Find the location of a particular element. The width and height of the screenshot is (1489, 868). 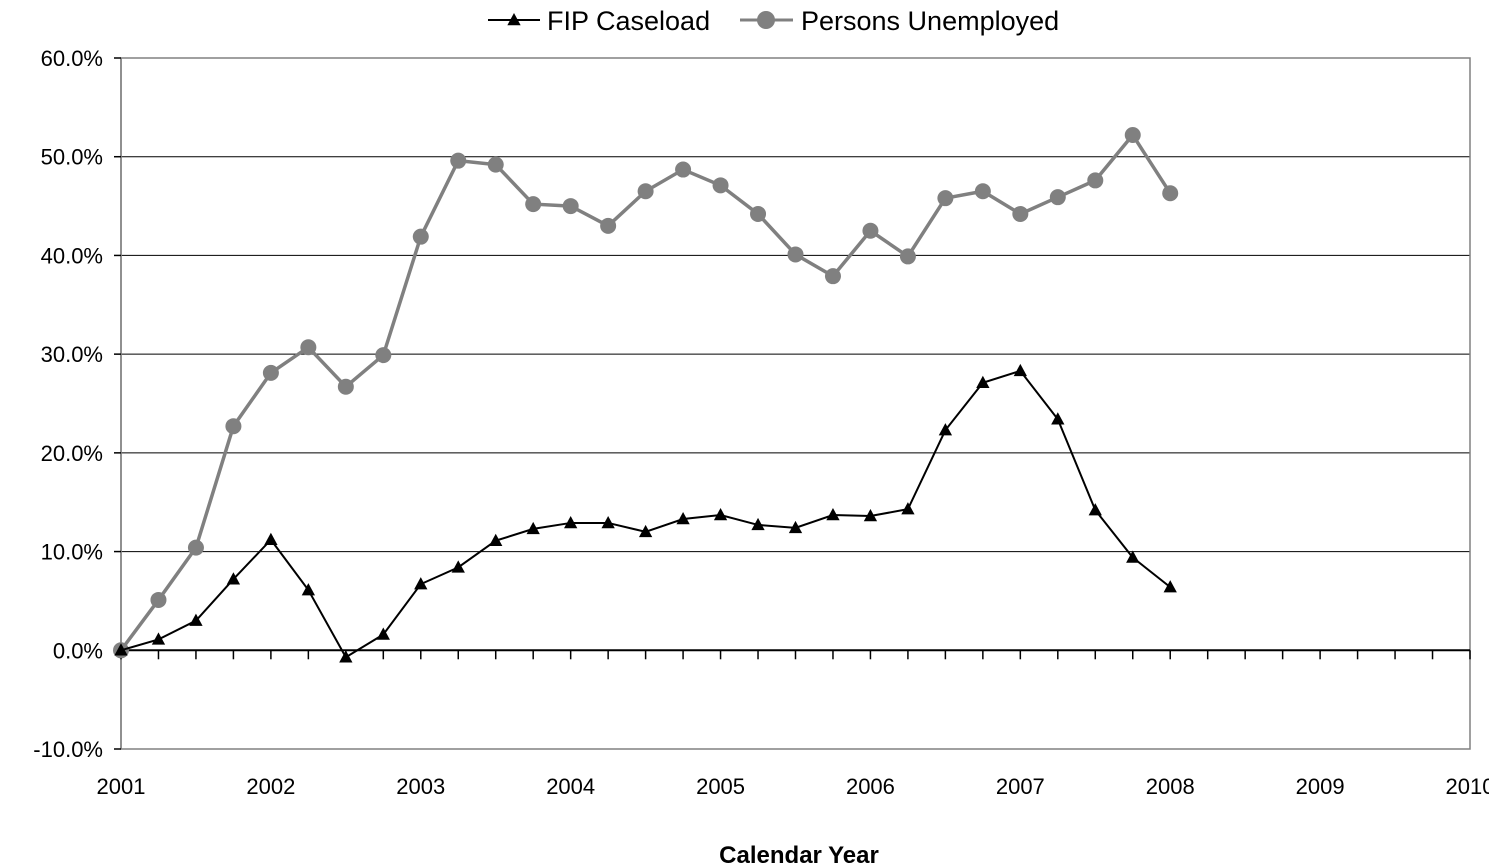

x-tick-label-2009: 2009 is located at coordinates (1320, 786).